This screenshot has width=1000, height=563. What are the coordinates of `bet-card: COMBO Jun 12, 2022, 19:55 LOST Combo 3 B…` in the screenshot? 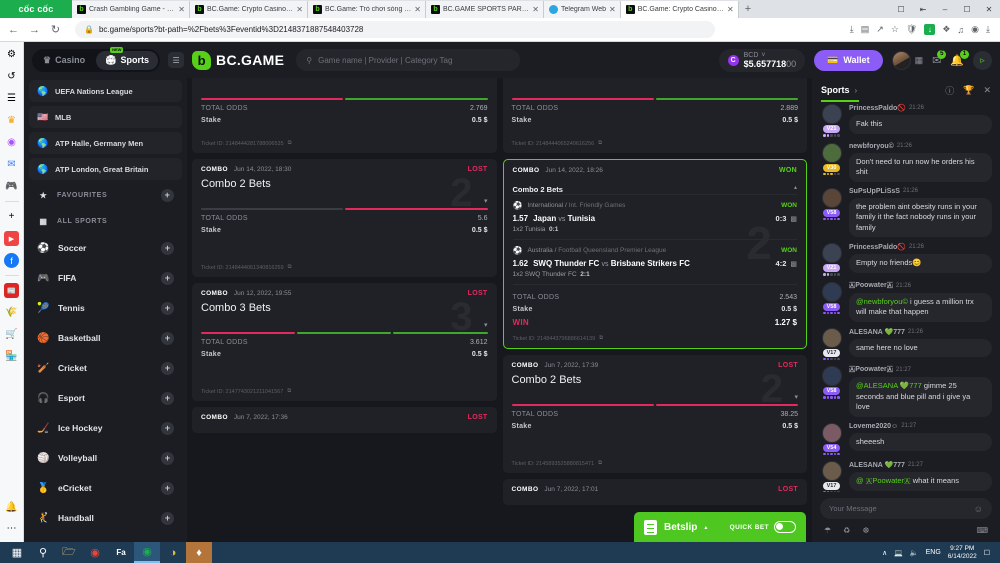 It's located at (344, 342).